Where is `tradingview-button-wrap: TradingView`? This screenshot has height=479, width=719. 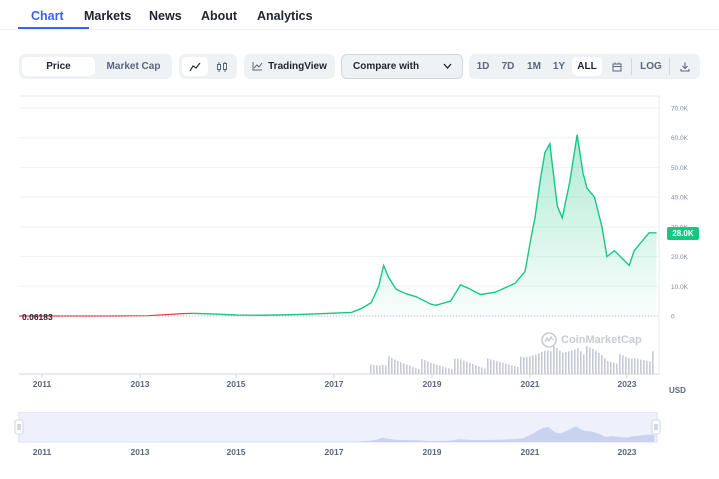
tradingview-button-wrap: TradingView is located at coordinates (289, 66).